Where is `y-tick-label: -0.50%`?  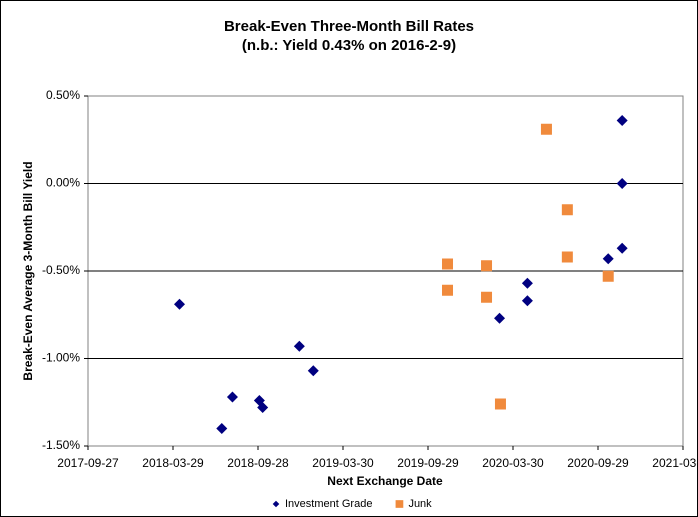
y-tick-label: -0.50% is located at coordinates (61, 270).